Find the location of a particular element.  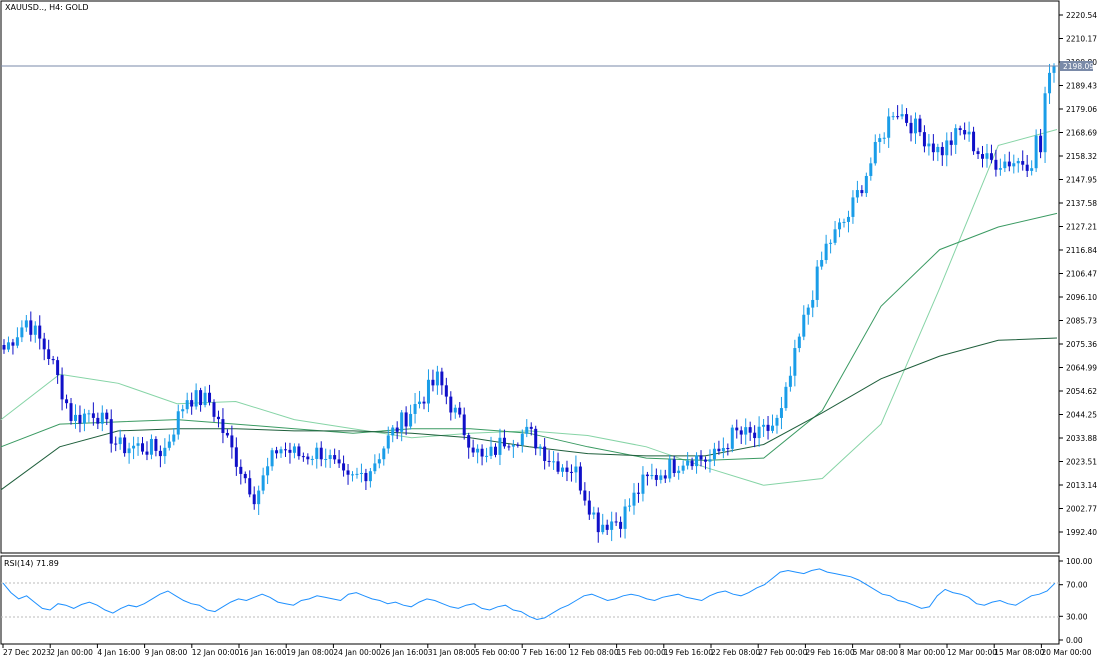

price-tick-label: 2013.14 is located at coordinates (1081, 485).